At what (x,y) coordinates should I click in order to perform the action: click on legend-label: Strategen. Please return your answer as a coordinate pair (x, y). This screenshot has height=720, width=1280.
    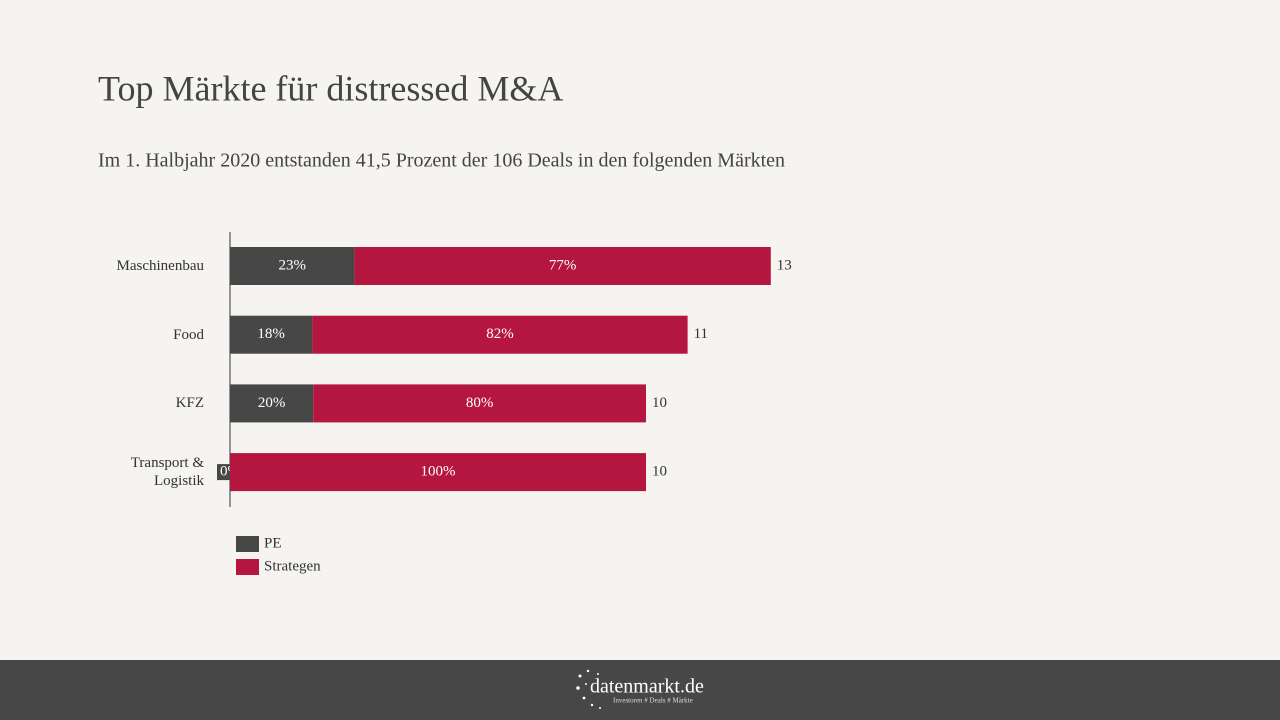
    Looking at the image, I should click on (292, 566).